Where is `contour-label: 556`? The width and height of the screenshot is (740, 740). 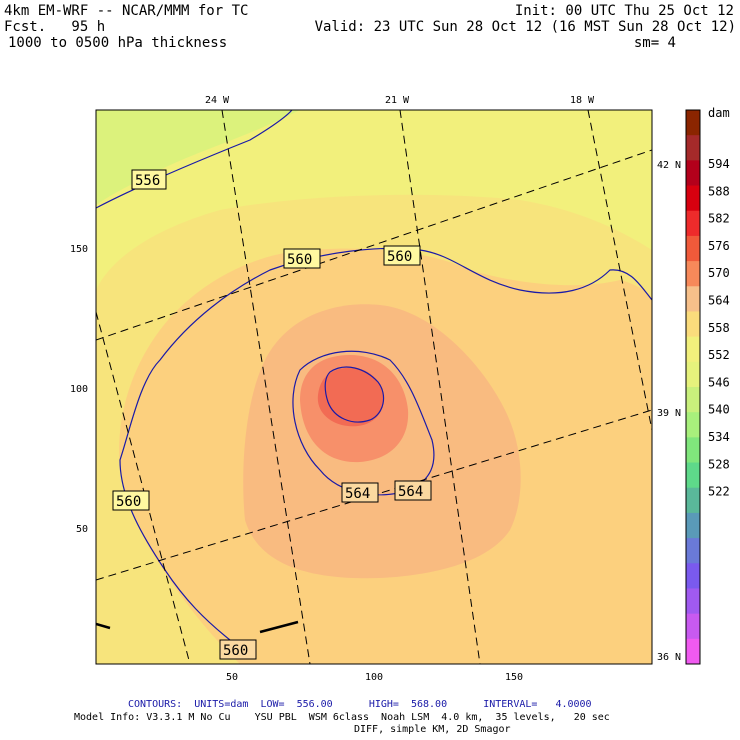 contour-label: 556 is located at coordinates (147, 181).